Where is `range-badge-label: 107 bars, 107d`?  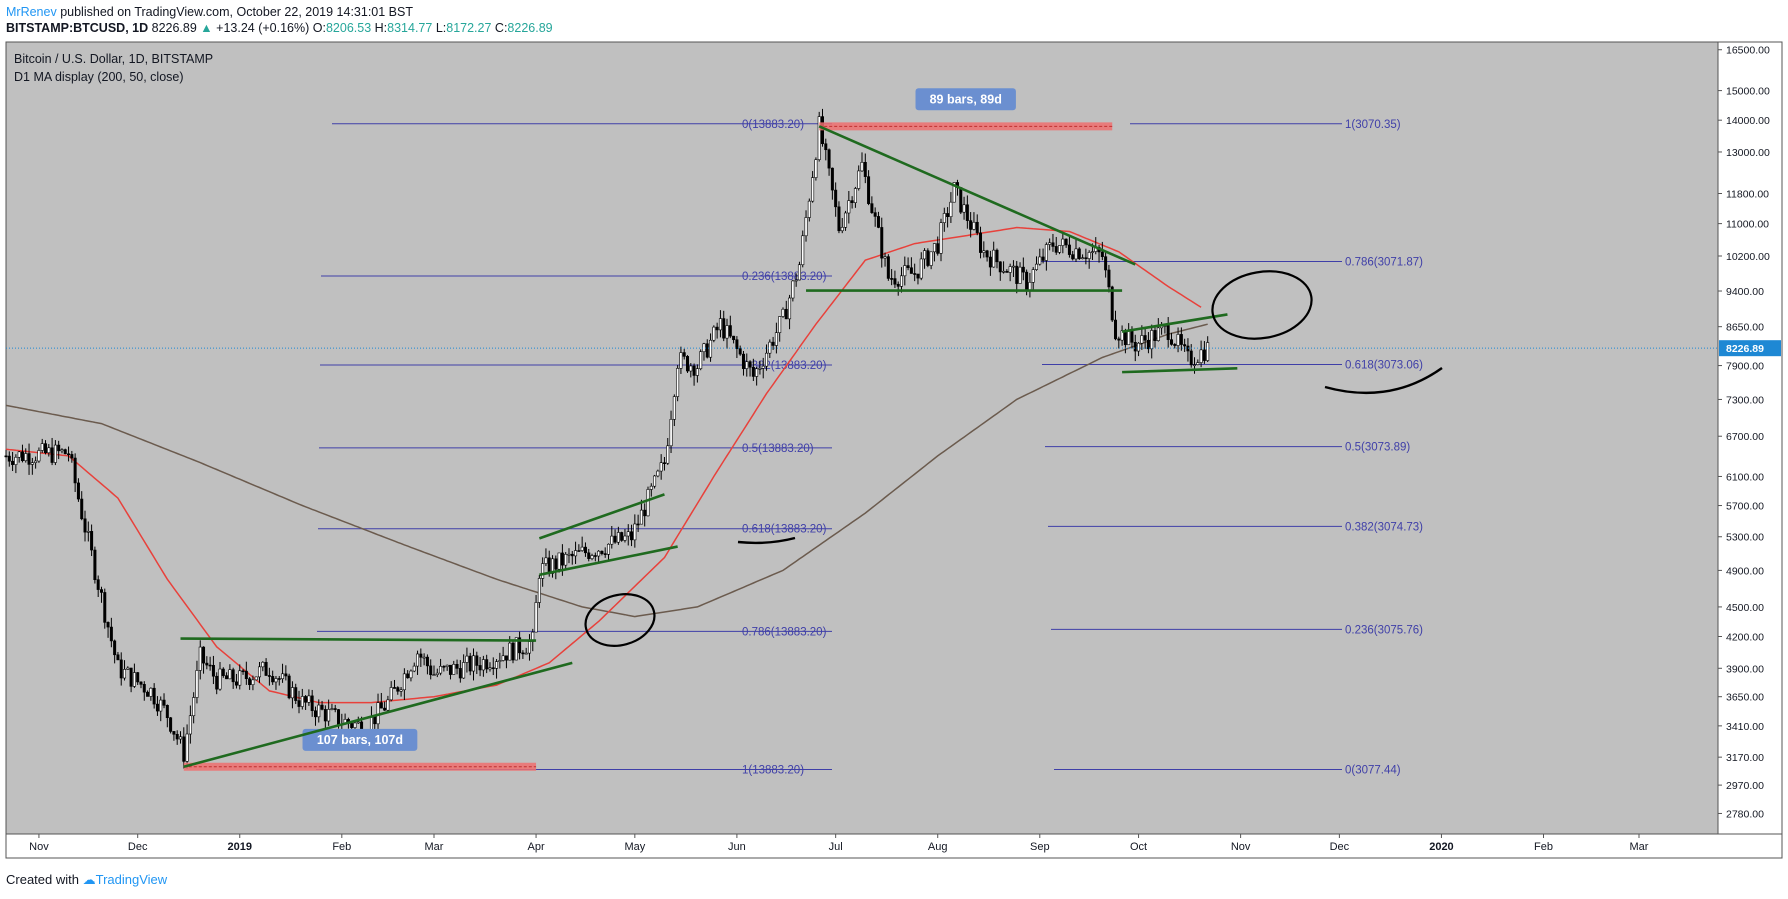
range-badge-label: 107 bars, 107d is located at coordinates (360, 740).